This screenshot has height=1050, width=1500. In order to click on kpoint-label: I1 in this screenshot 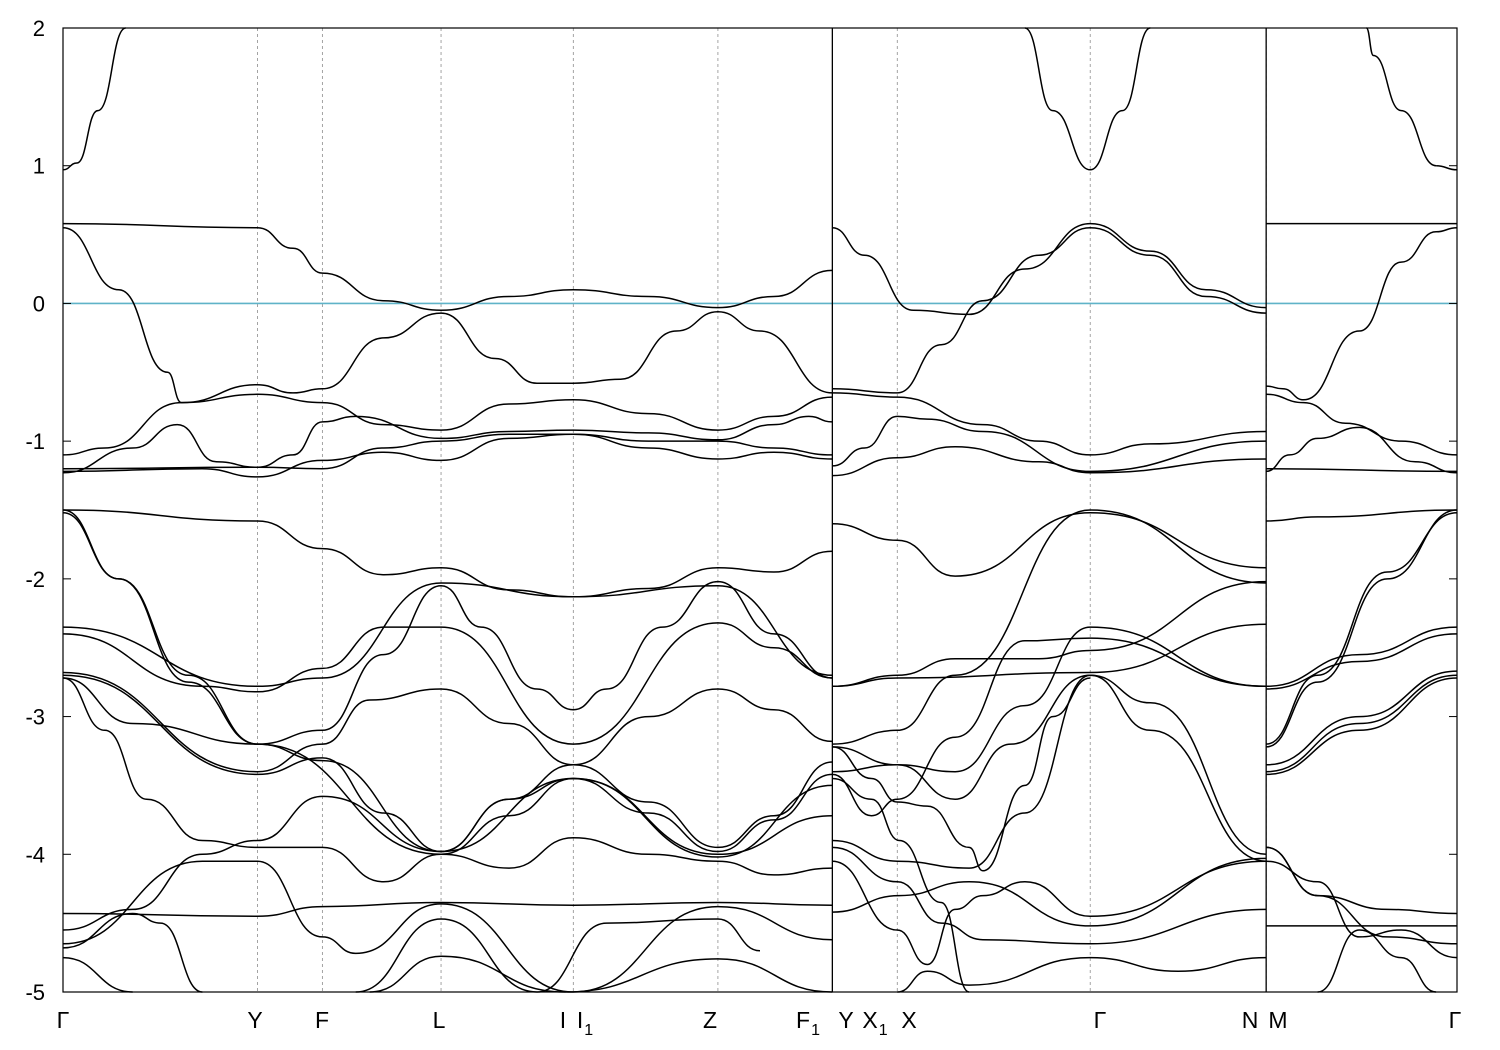, I will do `click(585, 1023)`.